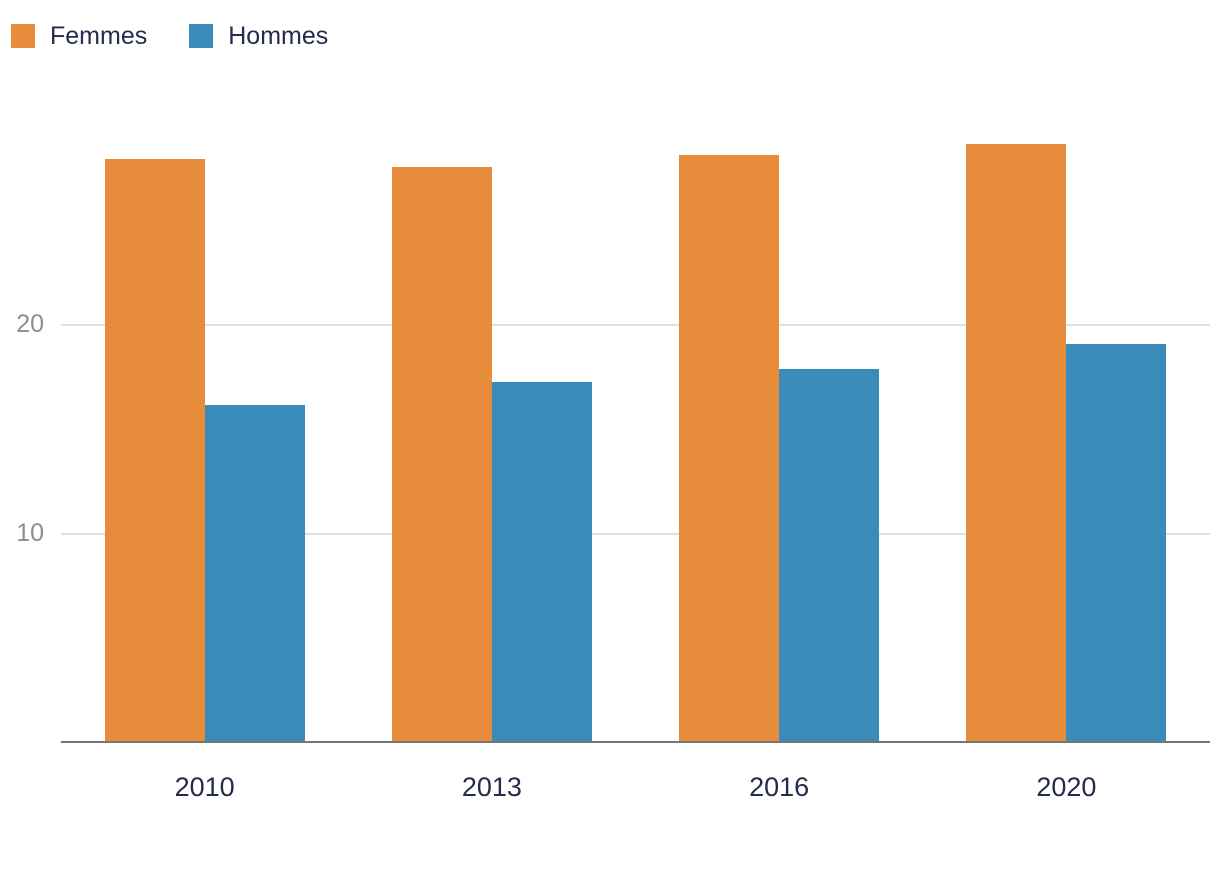 The height and width of the screenshot is (874, 1220). I want to click on bar-hommes-2016, so click(829, 555).